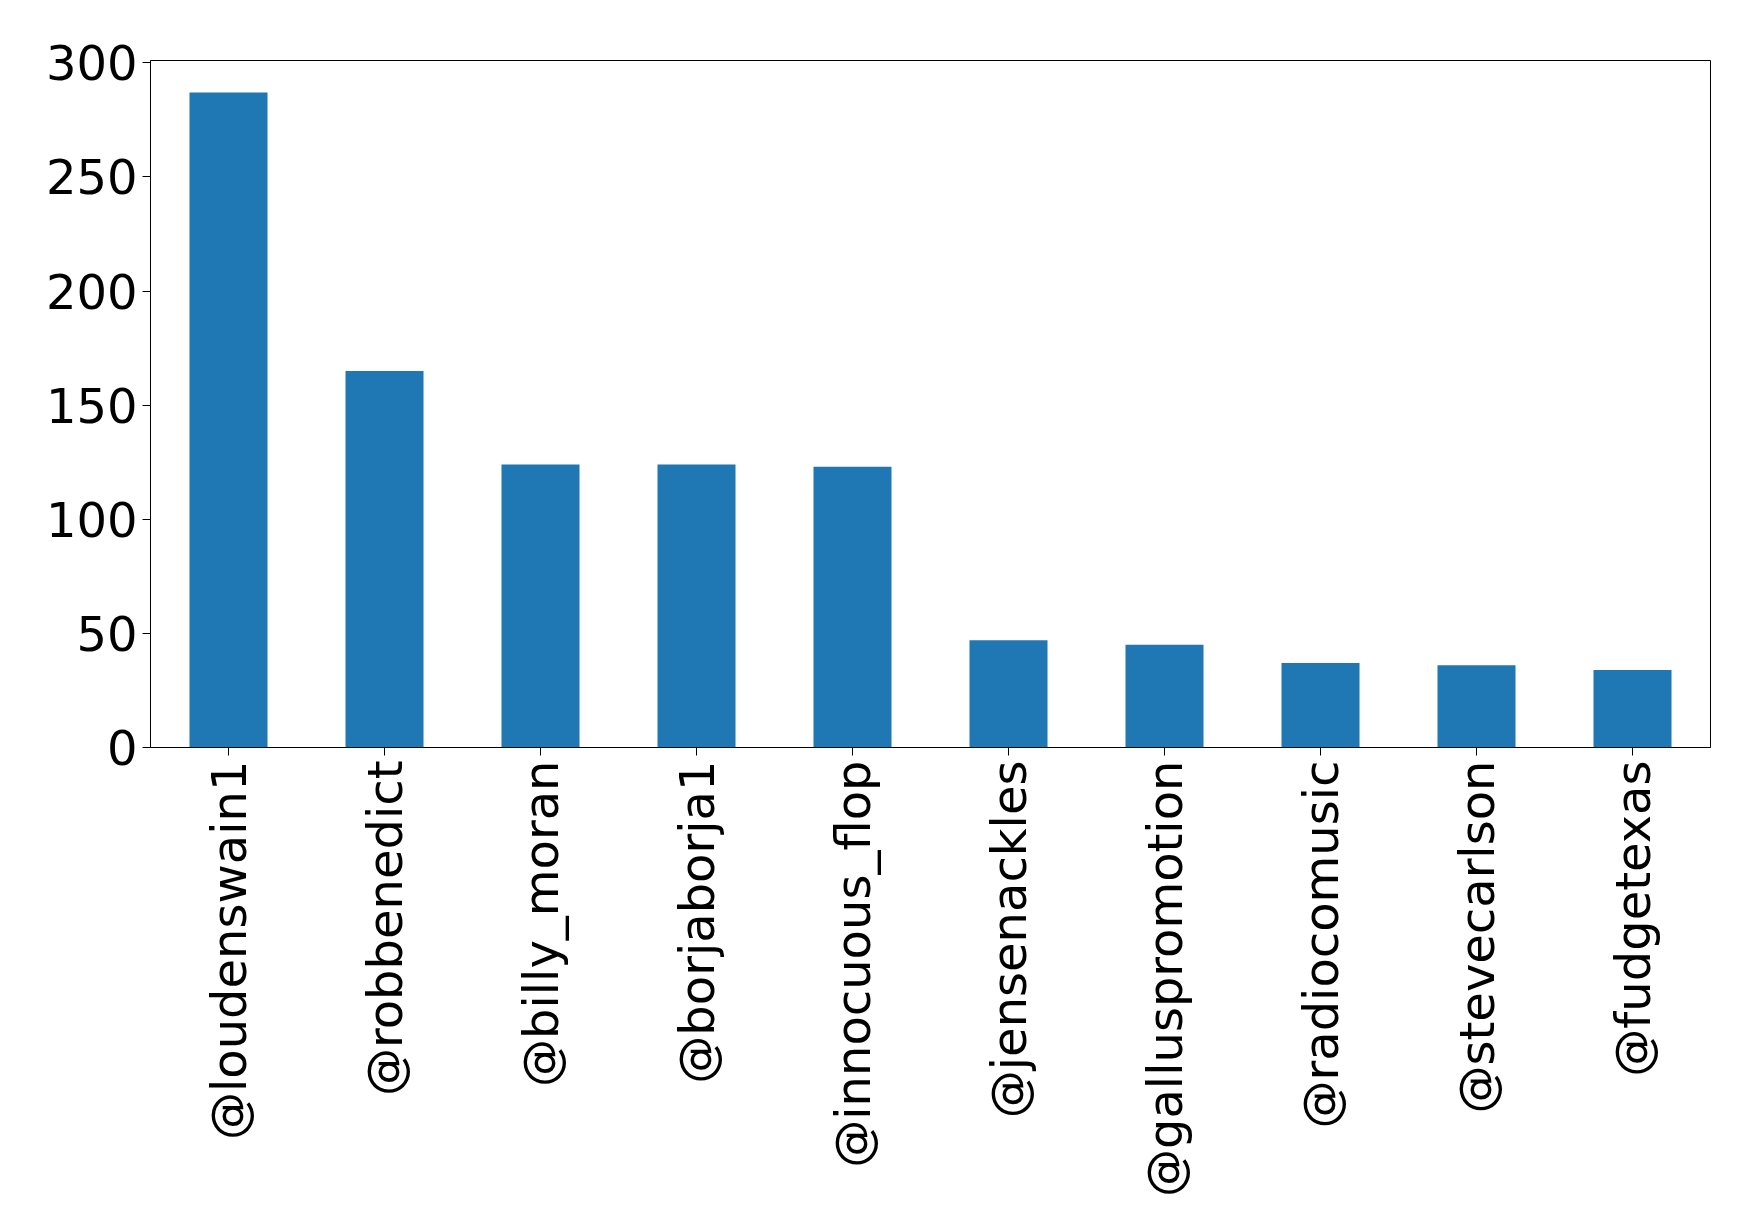  I want to click on x-tick-label: @radiocomusic, so click(1320, 944).